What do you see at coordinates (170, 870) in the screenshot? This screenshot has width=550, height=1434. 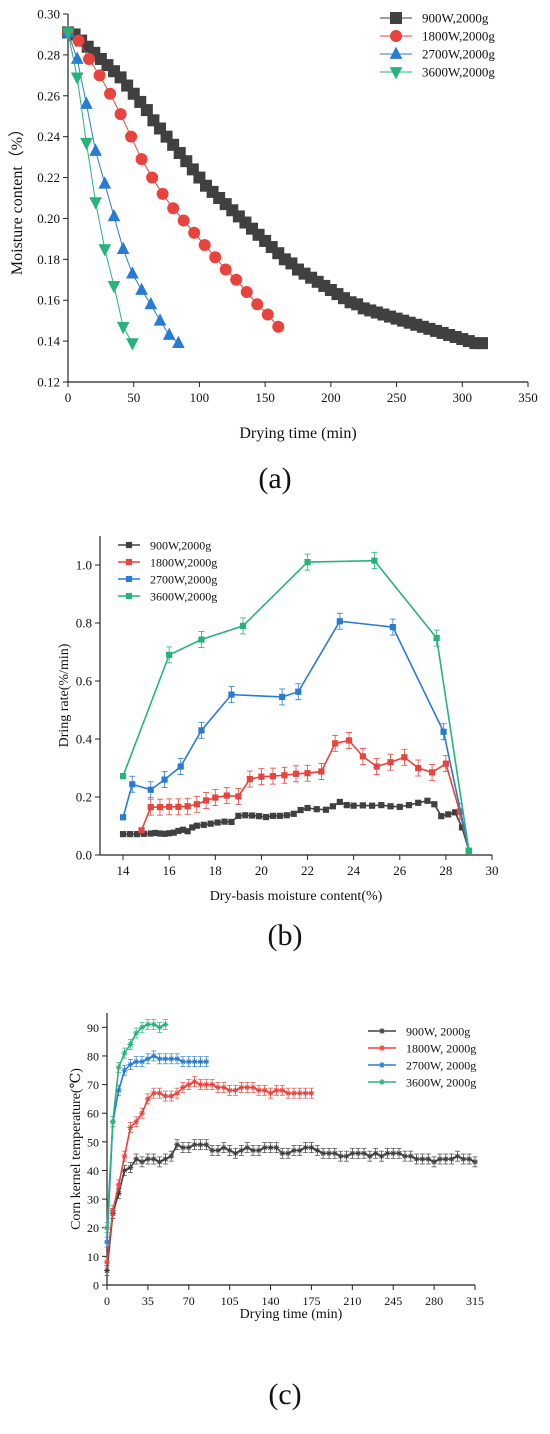 I see `x-tick-label: 16` at bounding box center [170, 870].